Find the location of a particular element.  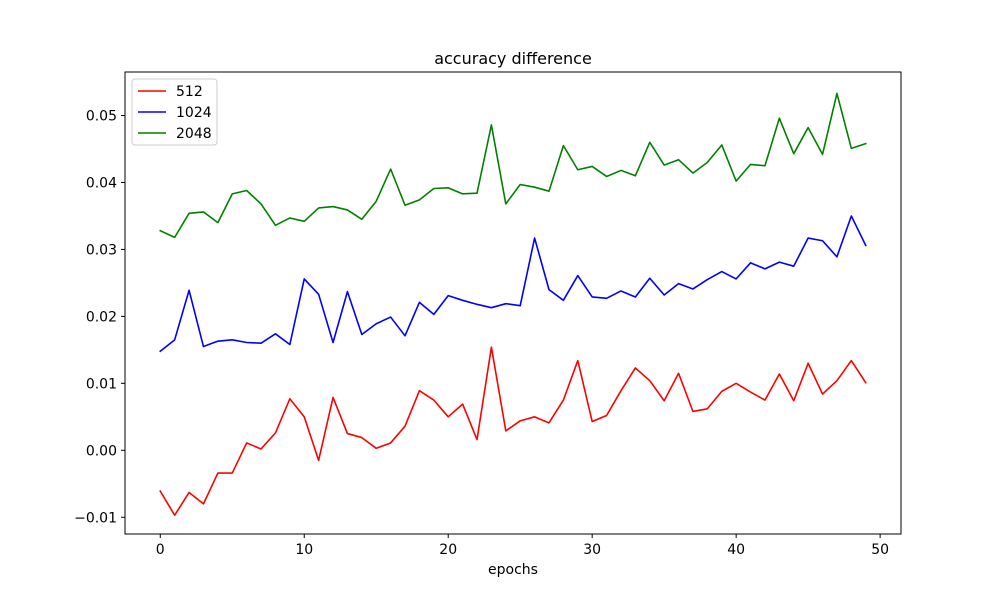

y-tick-label: 0.00 is located at coordinates (101, 451).